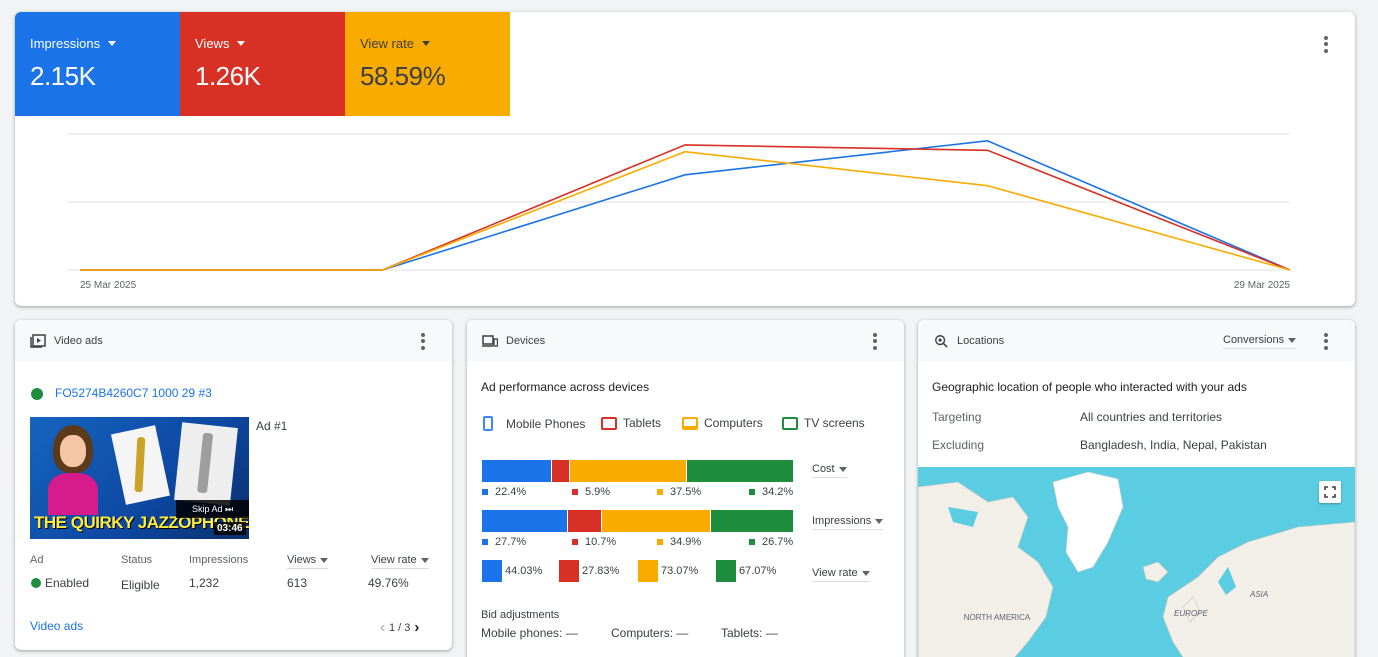 The height and width of the screenshot is (657, 1378). I want to click on metric-label: Views, so click(212, 43).